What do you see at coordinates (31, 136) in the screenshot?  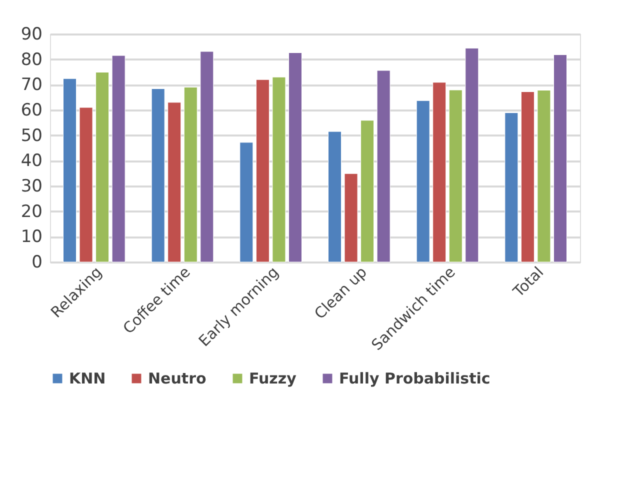 I see `y-tick-label: 50` at bounding box center [31, 136].